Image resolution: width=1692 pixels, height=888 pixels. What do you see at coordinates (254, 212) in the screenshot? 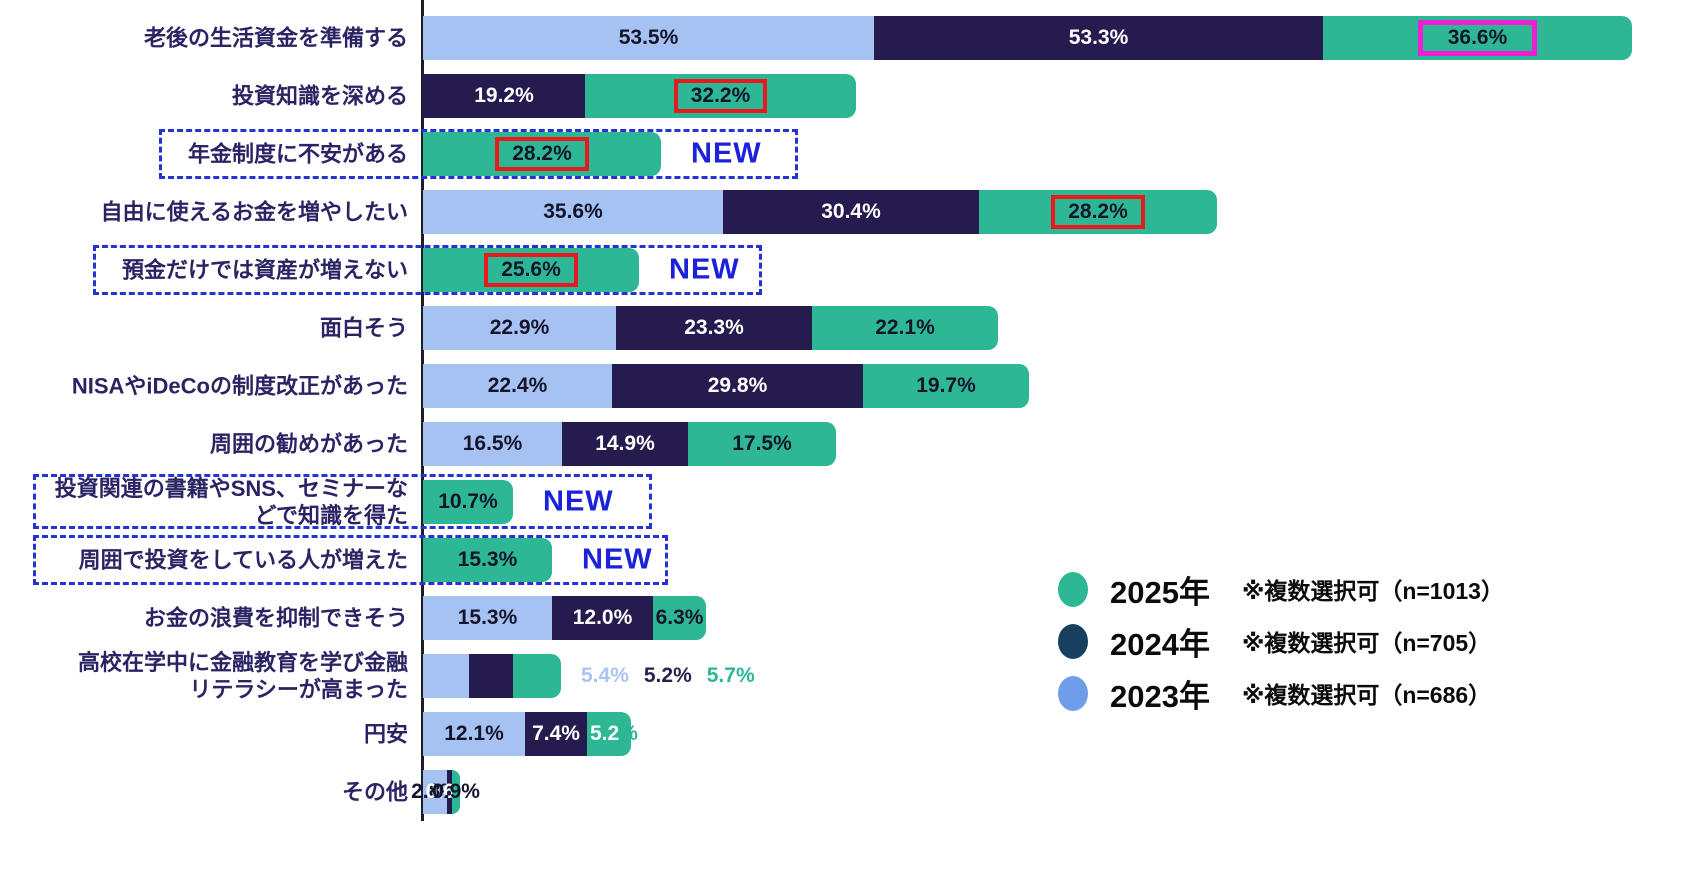
I see `category-label-line: 自由に使えるお金を増やしたい` at bounding box center [254, 212].